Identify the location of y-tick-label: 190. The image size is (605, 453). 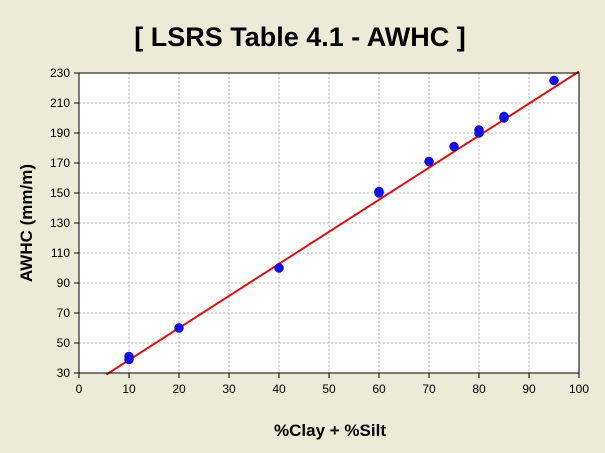
(60, 133).